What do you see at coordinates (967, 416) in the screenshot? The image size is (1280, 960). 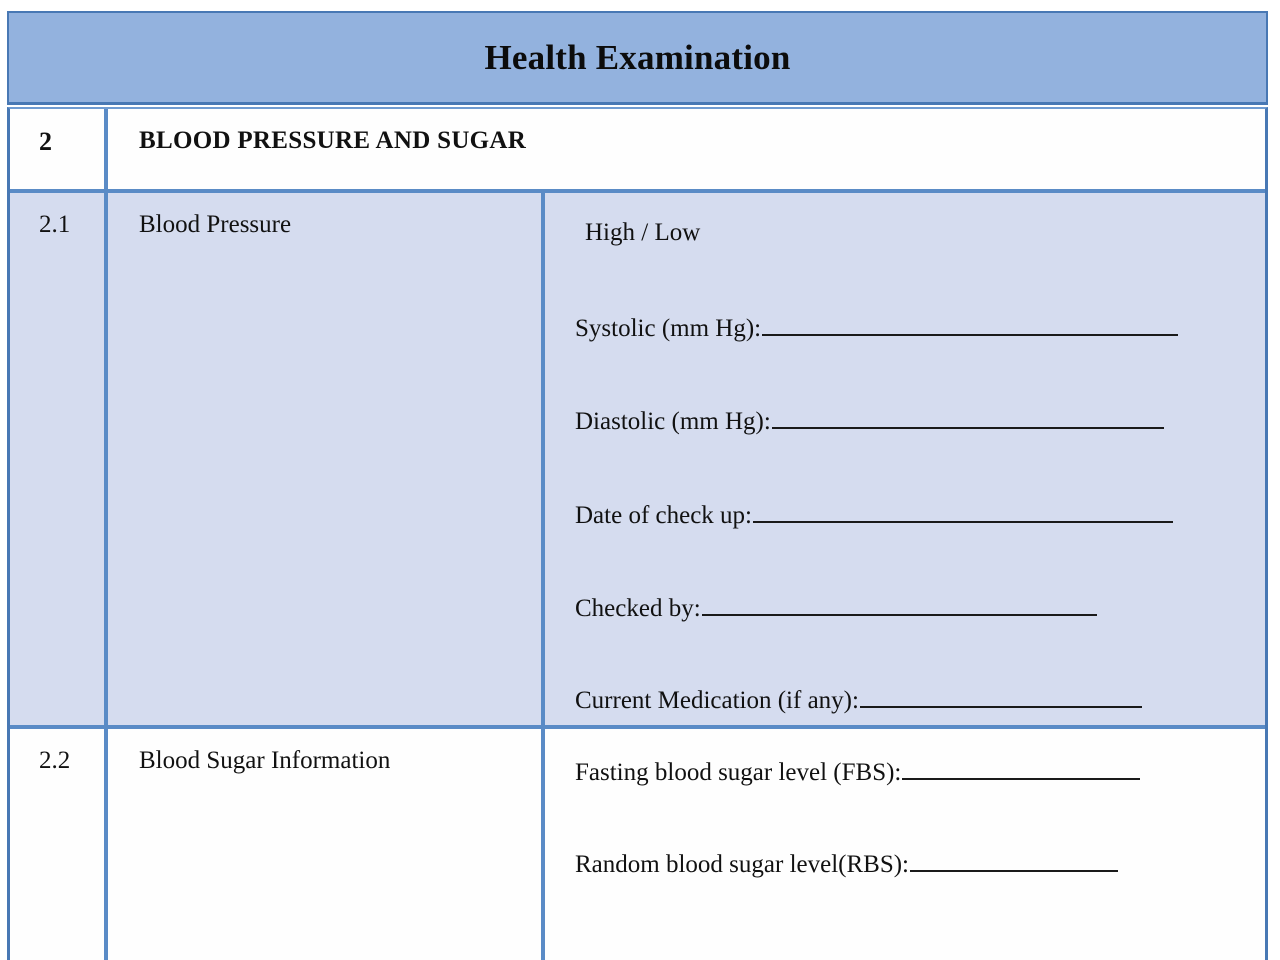 I see `field-diastolic-input` at bounding box center [967, 416].